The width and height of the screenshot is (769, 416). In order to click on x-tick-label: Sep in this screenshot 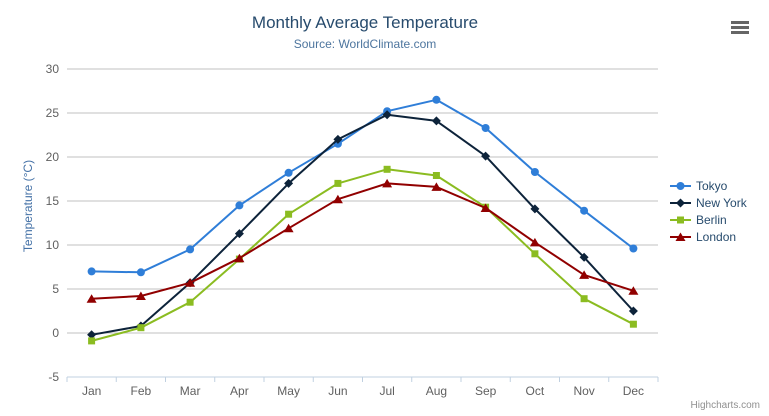, I will do `click(486, 391)`.